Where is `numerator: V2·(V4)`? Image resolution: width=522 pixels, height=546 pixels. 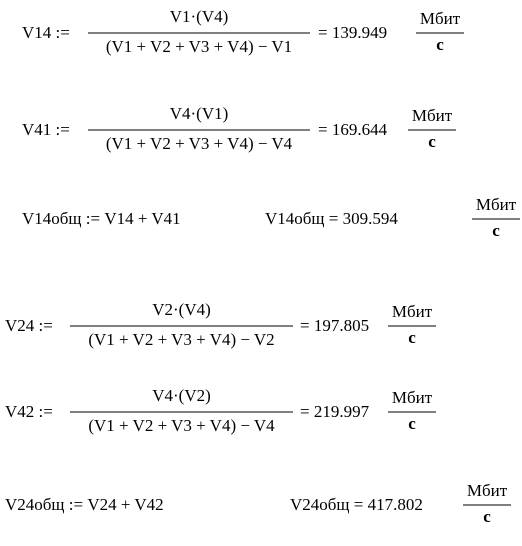
numerator: V2·(V4) is located at coordinates (181, 309).